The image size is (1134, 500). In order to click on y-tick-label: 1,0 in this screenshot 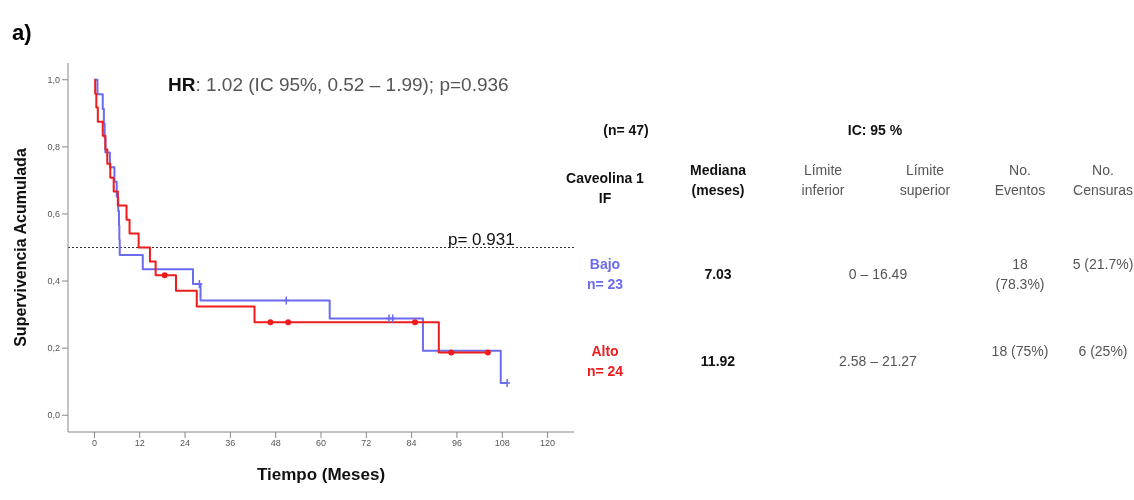, I will do `click(53, 79)`.